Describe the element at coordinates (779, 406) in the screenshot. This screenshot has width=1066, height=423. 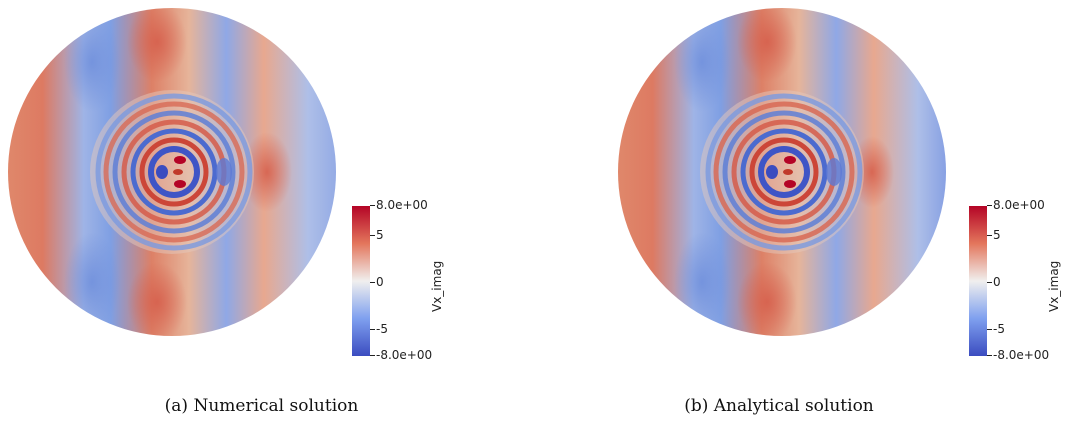
I see `figure-caption-b: (b) Analytical solution` at that location.